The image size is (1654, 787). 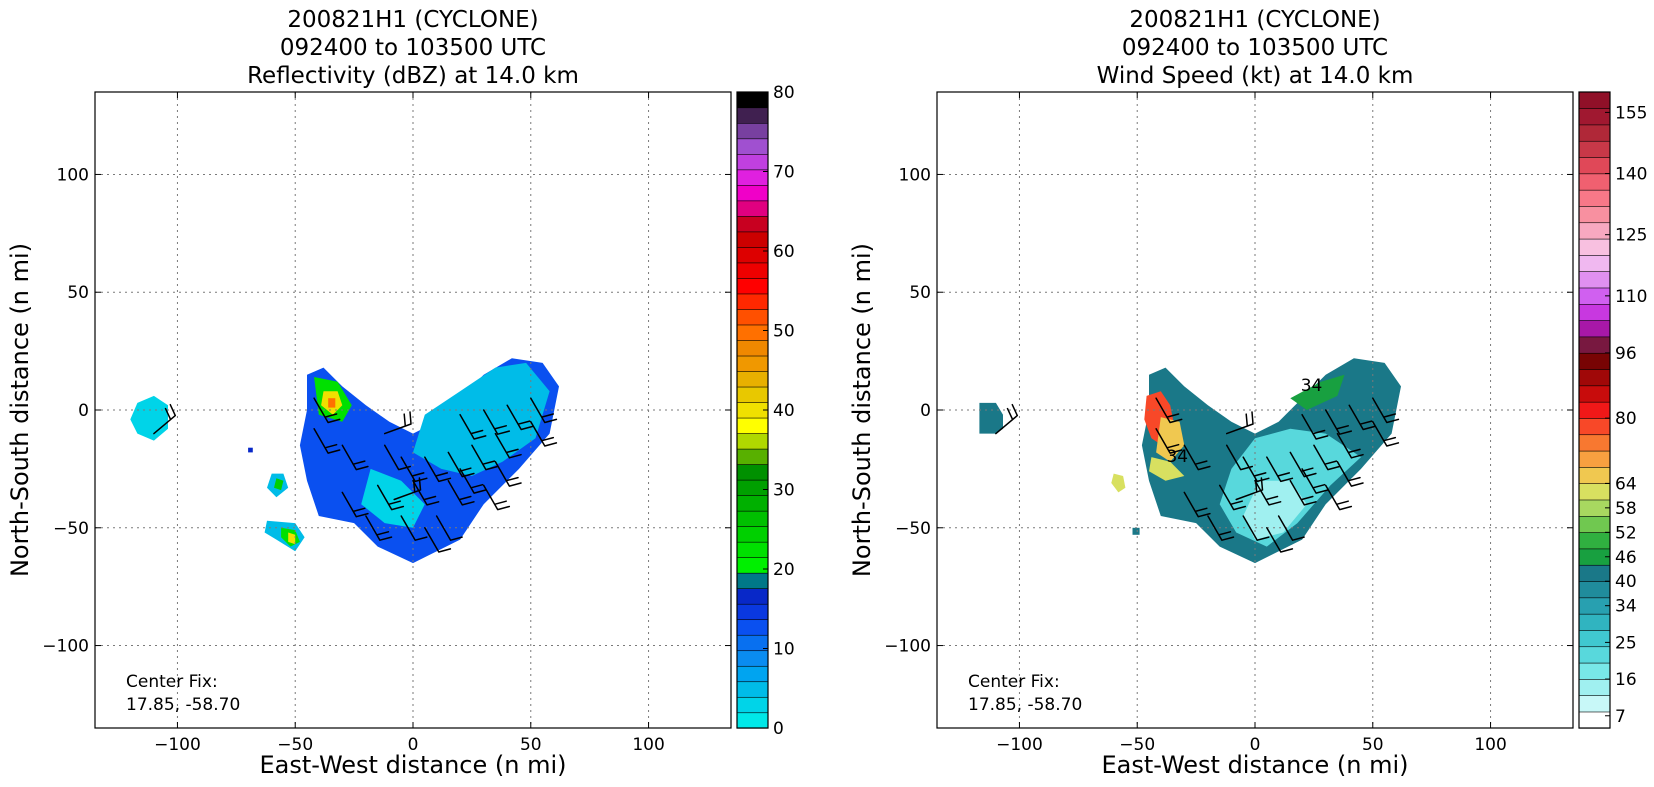 I want to click on y-tick-label-3: 50, so click(x=920, y=293).